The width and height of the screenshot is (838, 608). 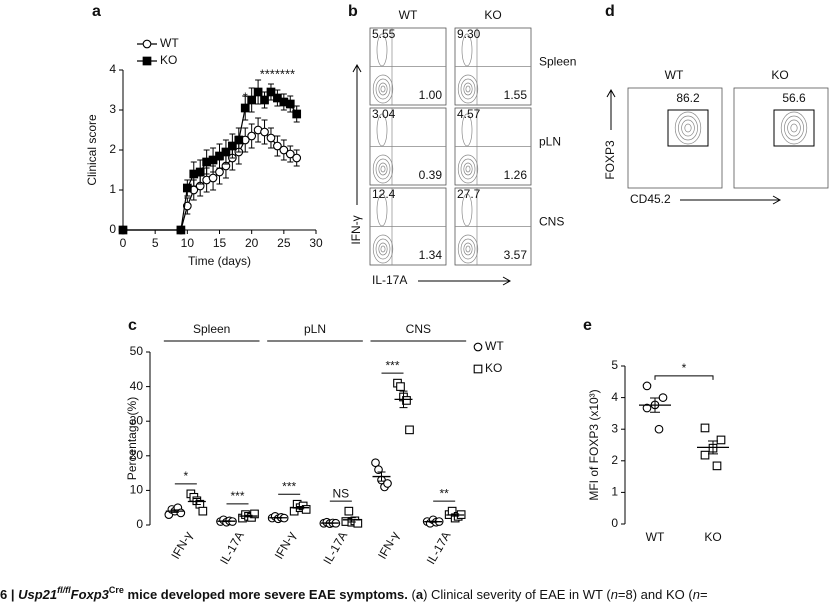 What do you see at coordinates (516, 255) in the screenshot?
I see `quadrant-value: 3.57` at bounding box center [516, 255].